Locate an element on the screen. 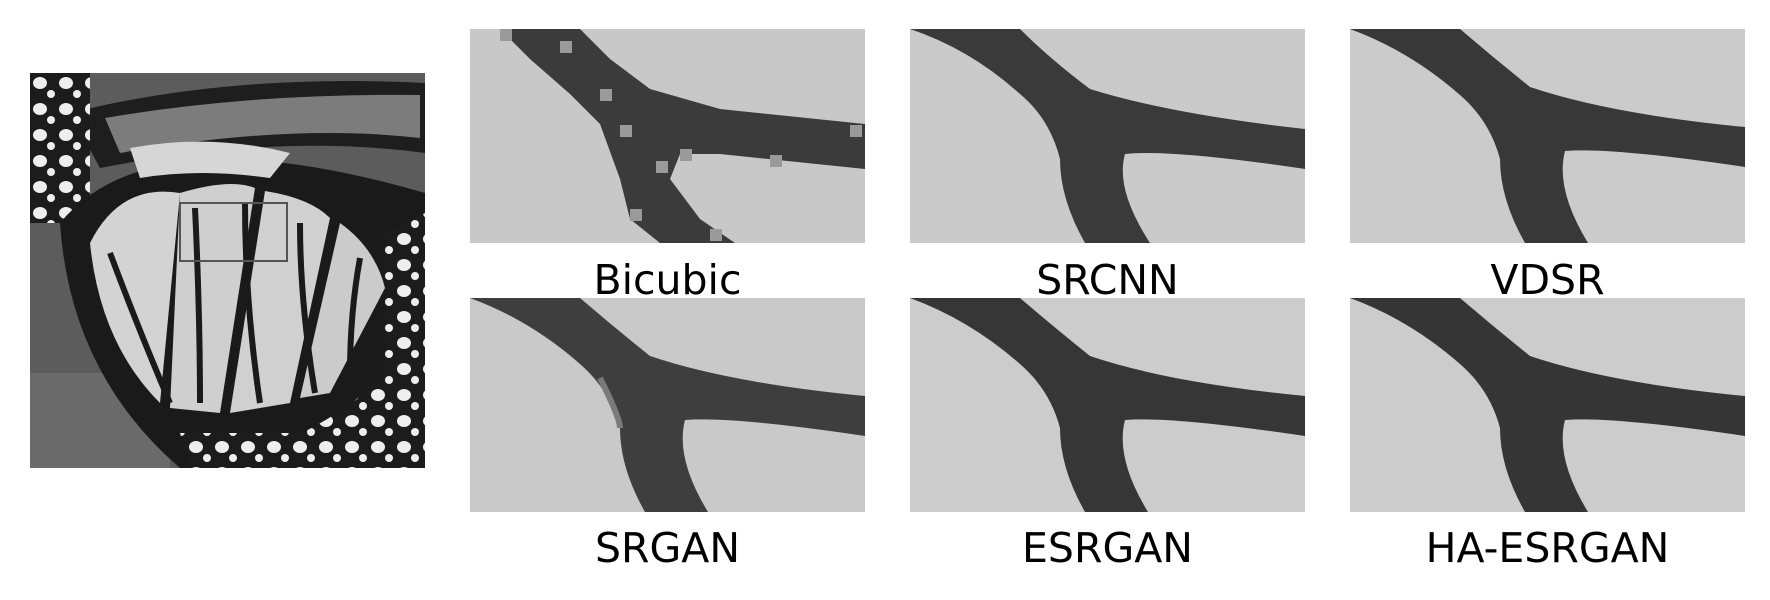 This screenshot has width=1770, height=600. vein-crop-srgan is located at coordinates (667, 405).